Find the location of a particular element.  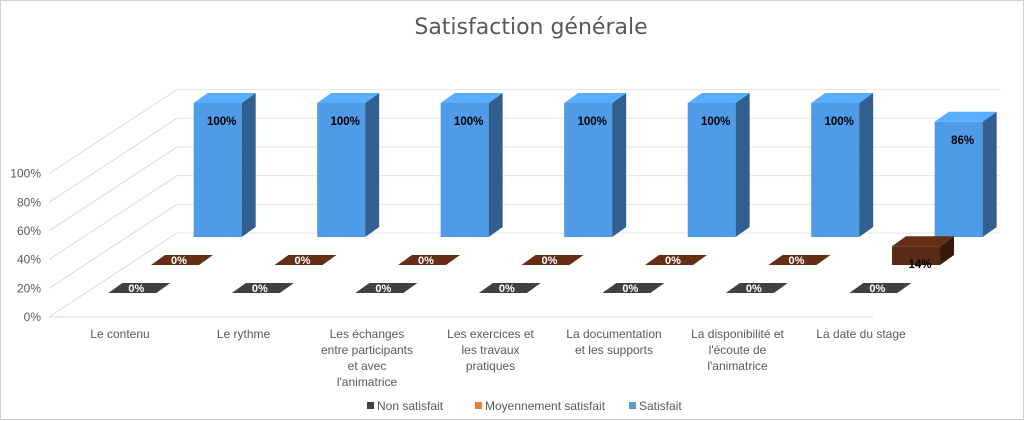

x-tick-label-line: et les supports is located at coordinates (614, 350).